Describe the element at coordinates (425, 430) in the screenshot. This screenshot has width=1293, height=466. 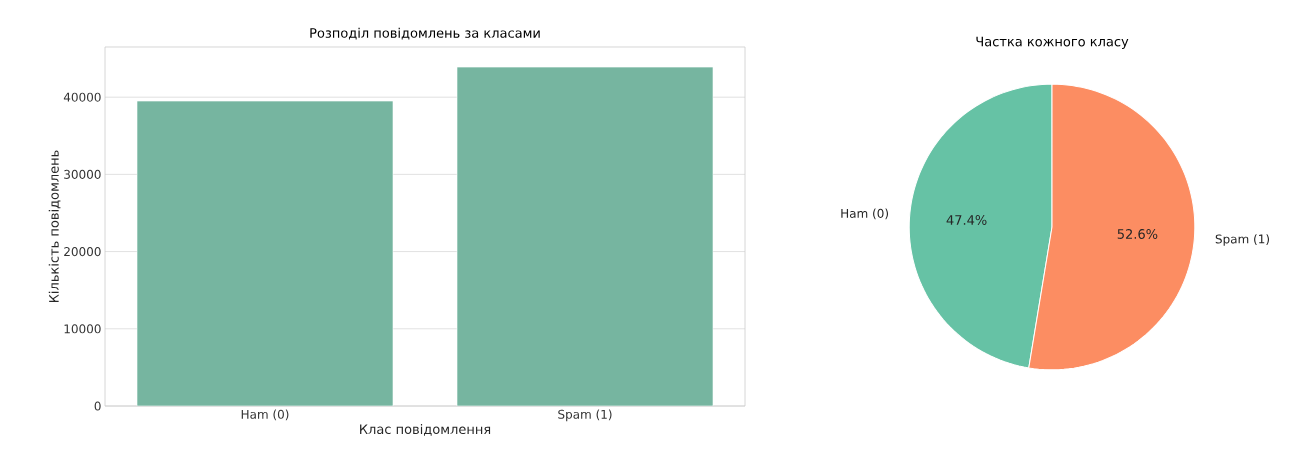
I see `x-axis-title: Клас повідомлення` at that location.